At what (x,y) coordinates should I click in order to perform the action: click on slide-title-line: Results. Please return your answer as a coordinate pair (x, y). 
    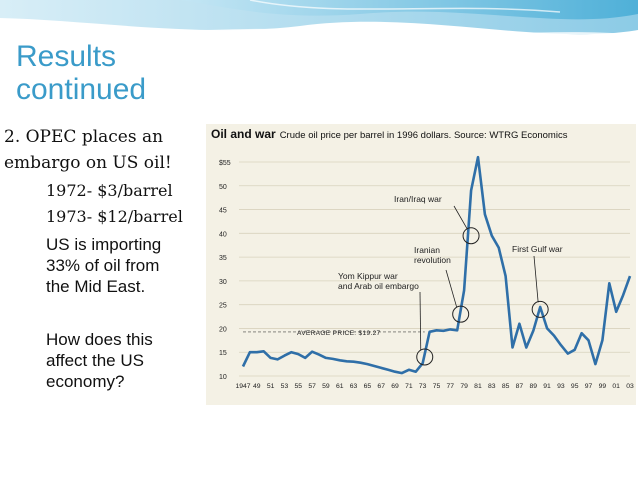
    Looking at the image, I should click on (66, 56).